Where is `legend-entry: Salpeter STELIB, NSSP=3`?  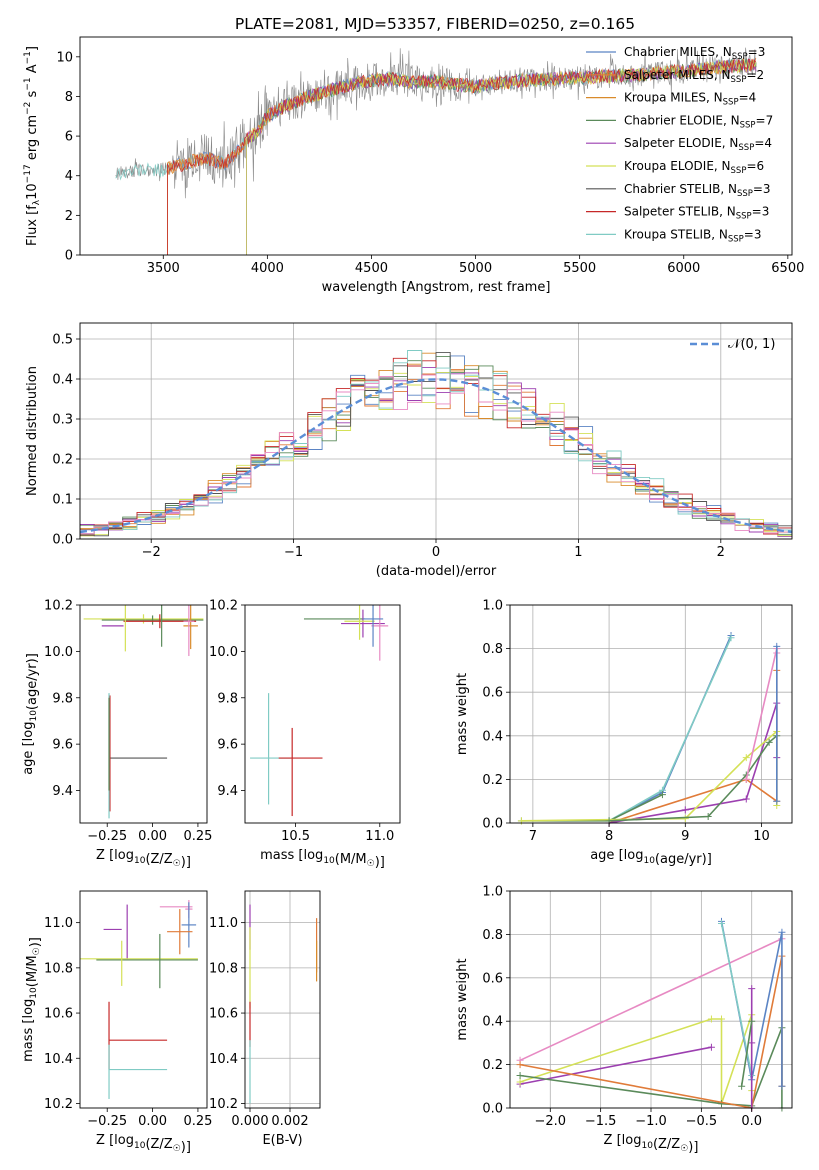 legend-entry: Salpeter STELIB, NSSP=3 is located at coordinates (696, 213).